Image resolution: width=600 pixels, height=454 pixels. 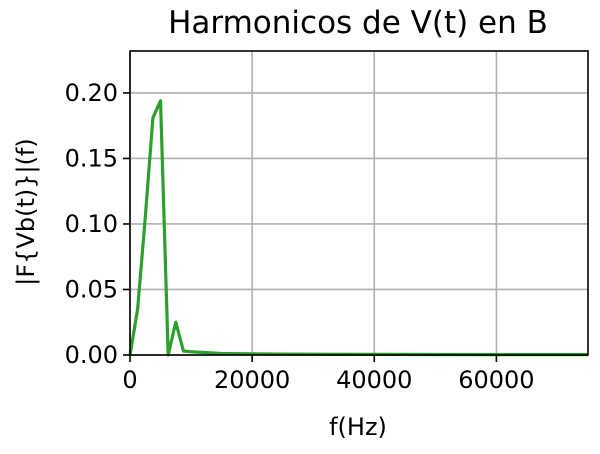 What do you see at coordinates (252, 380) in the screenshot?
I see `x-tick-label: 20000` at bounding box center [252, 380].